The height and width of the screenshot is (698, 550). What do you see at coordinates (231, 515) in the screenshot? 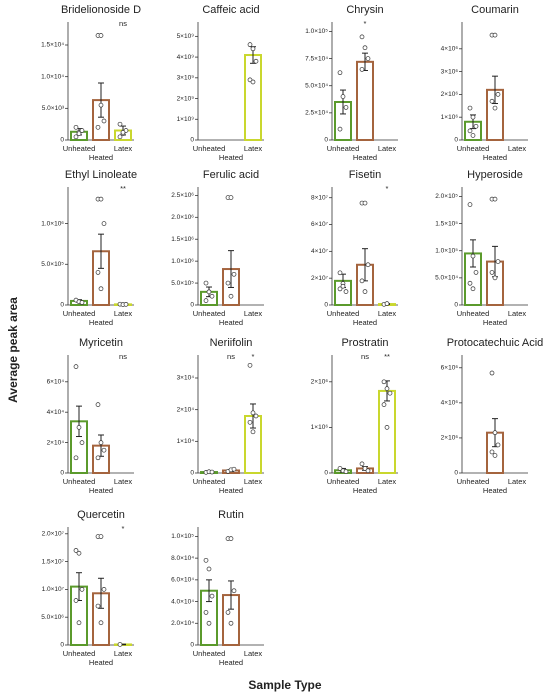
I see `panel-title: Rutin` at bounding box center [231, 515].